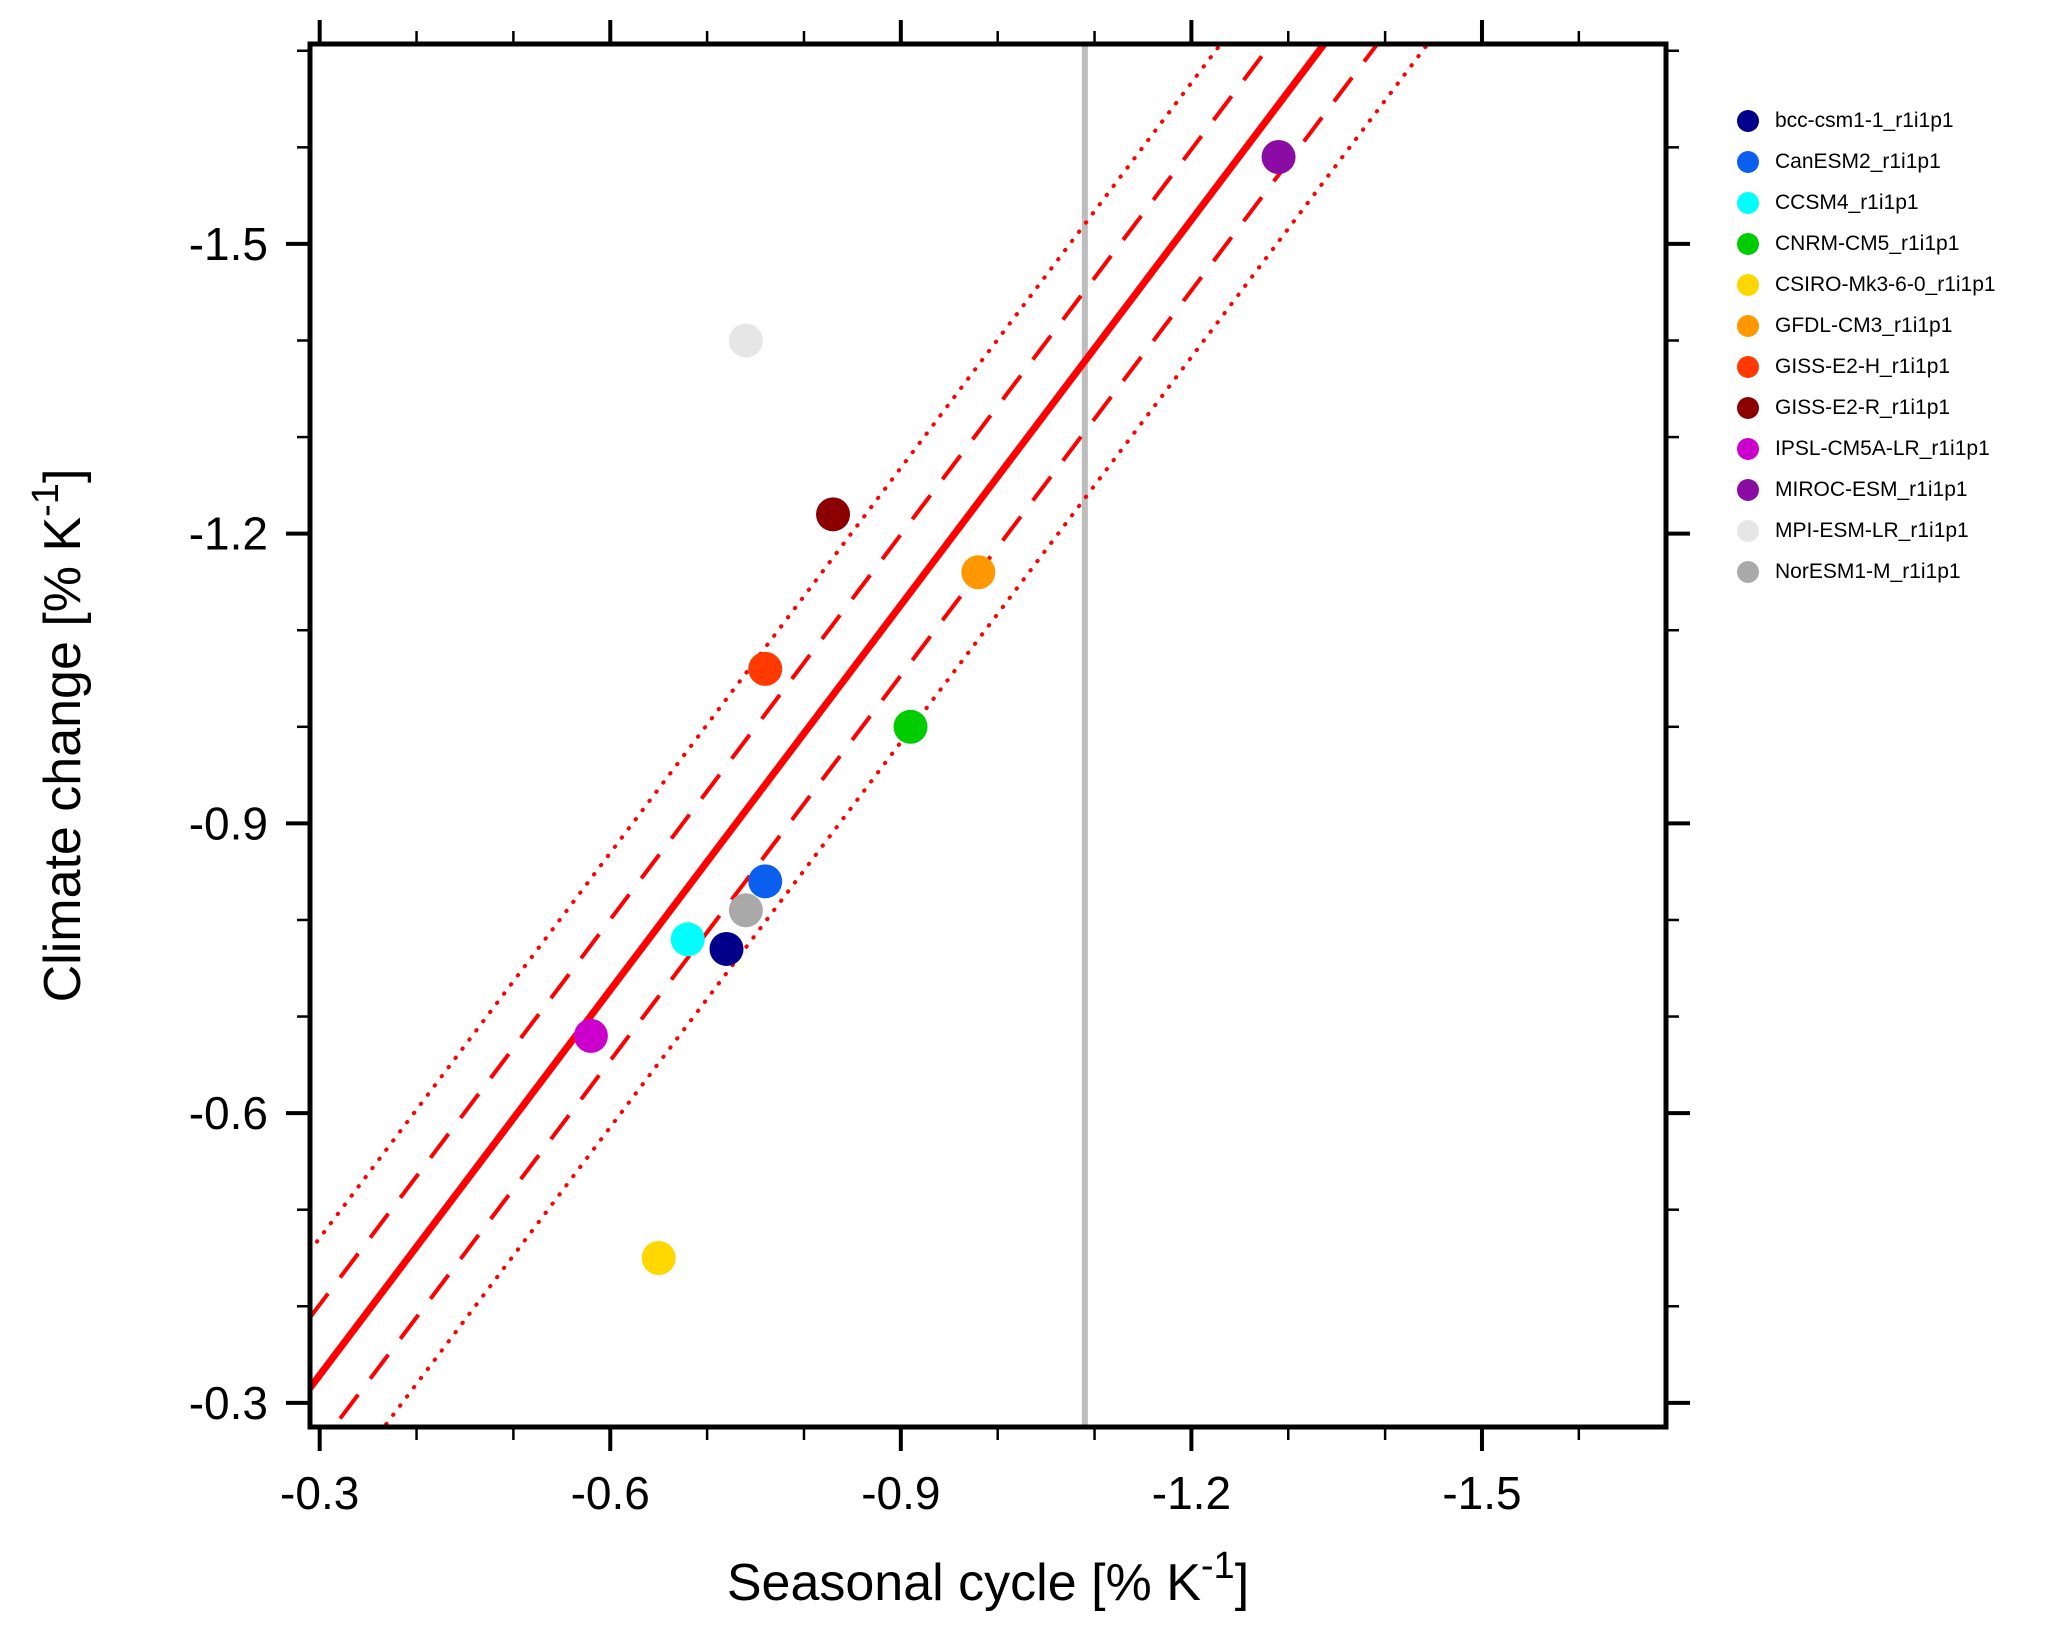  I want to click on legend-label: CanESM2_r1i1p1, so click(1858, 161).